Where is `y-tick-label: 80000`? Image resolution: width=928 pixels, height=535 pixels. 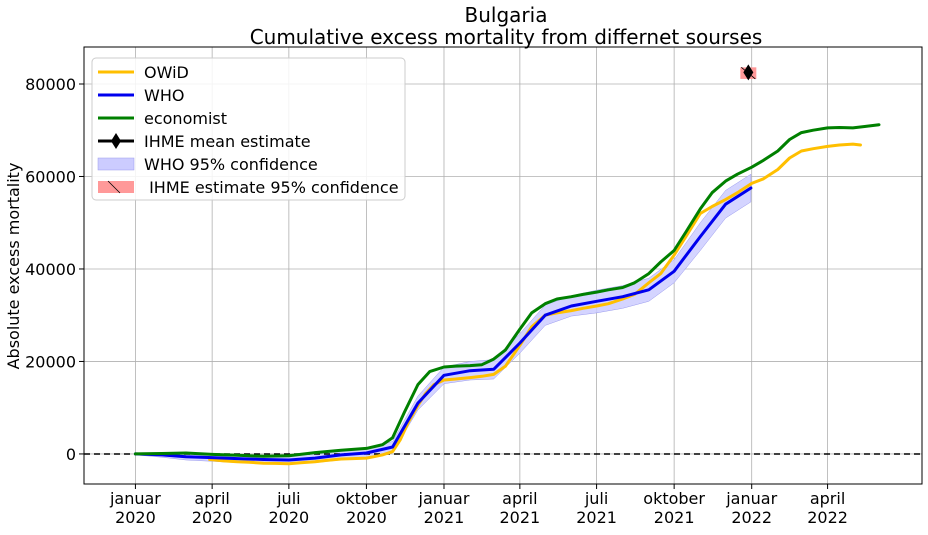 y-tick-label: 80000 is located at coordinates (50, 84).